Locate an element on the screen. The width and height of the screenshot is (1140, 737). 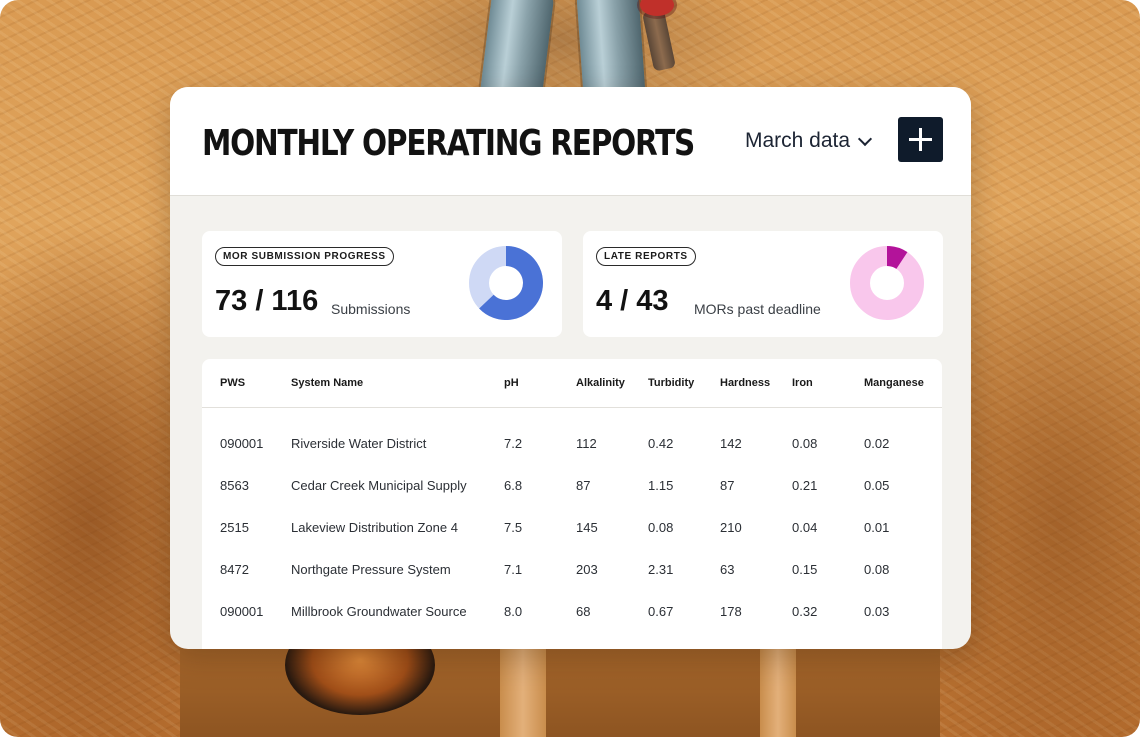
table-cell: 2.31 is located at coordinates (661, 569).